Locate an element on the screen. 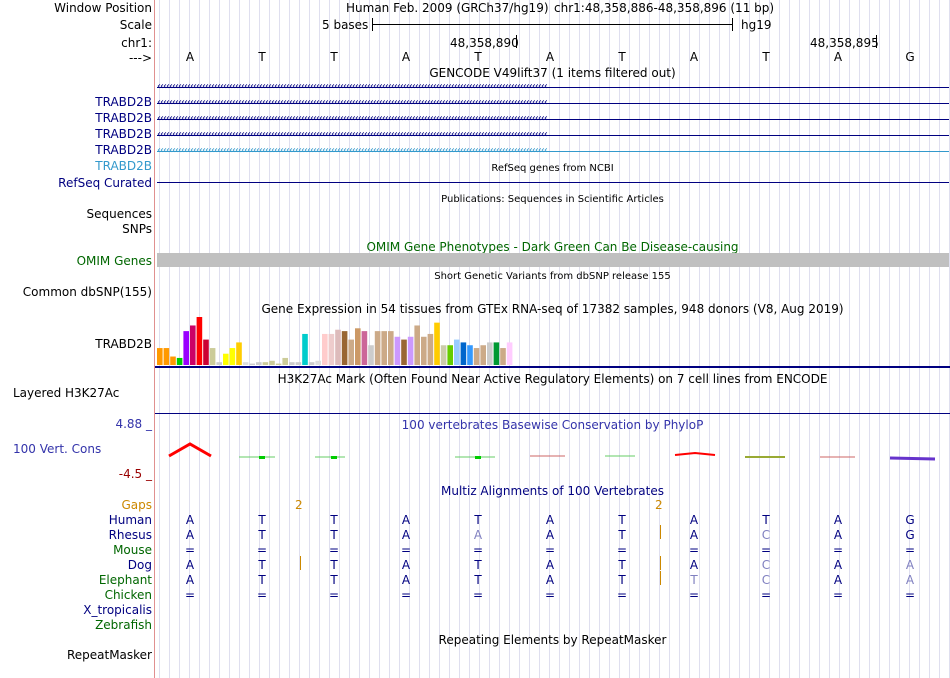 This screenshot has height=678, width=950. dbsnp-track-label: Common dbSNP(155) is located at coordinates (87, 292).